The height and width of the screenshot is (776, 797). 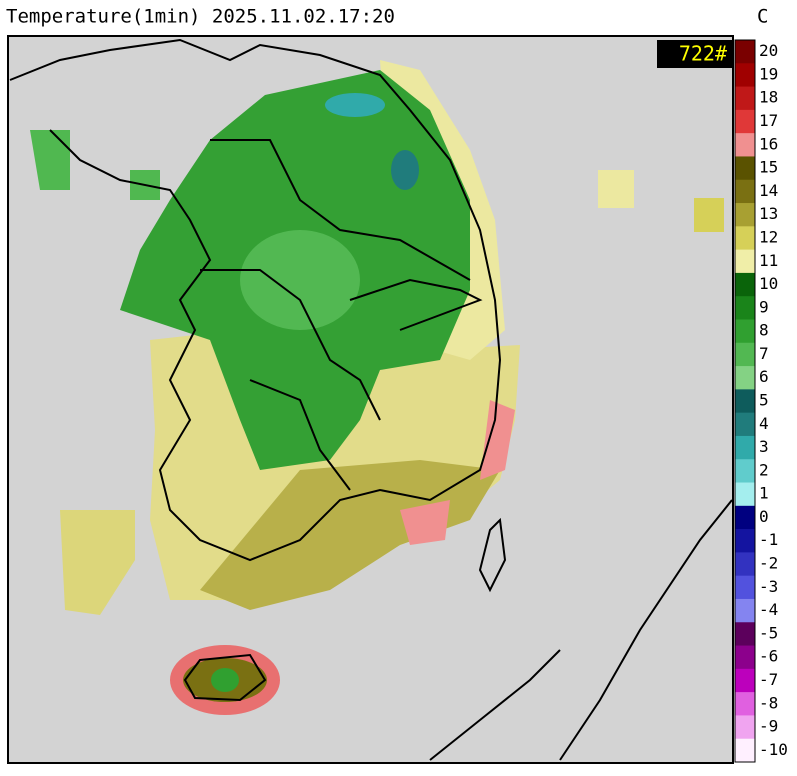 What do you see at coordinates (768, 260) in the screenshot?
I see `colorbar-label: 11` at bounding box center [768, 260].